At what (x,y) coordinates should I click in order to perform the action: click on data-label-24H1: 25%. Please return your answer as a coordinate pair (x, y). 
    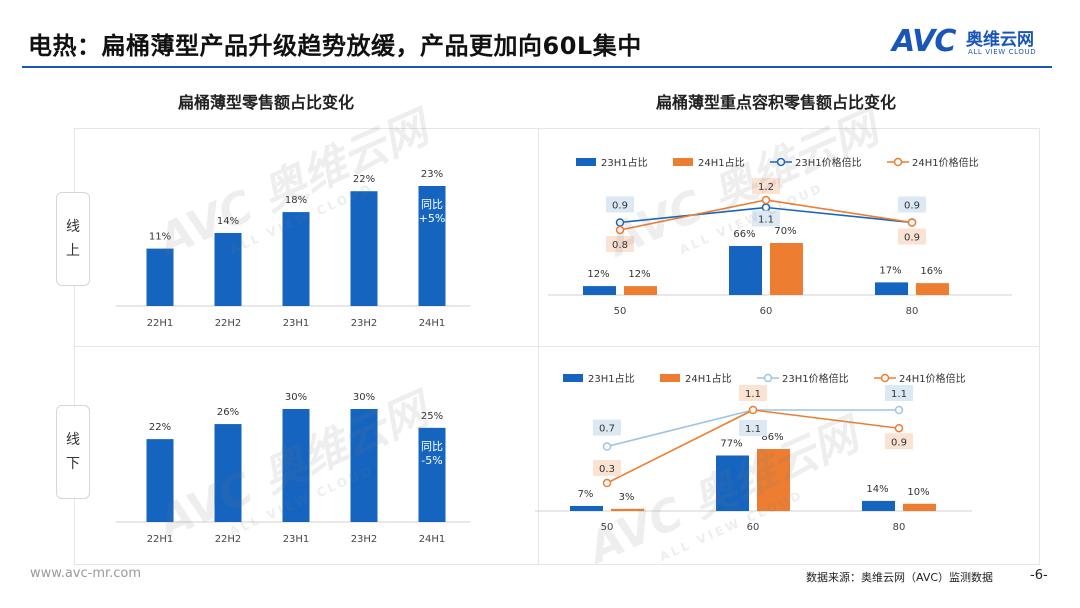
    Looking at the image, I should click on (432, 416).